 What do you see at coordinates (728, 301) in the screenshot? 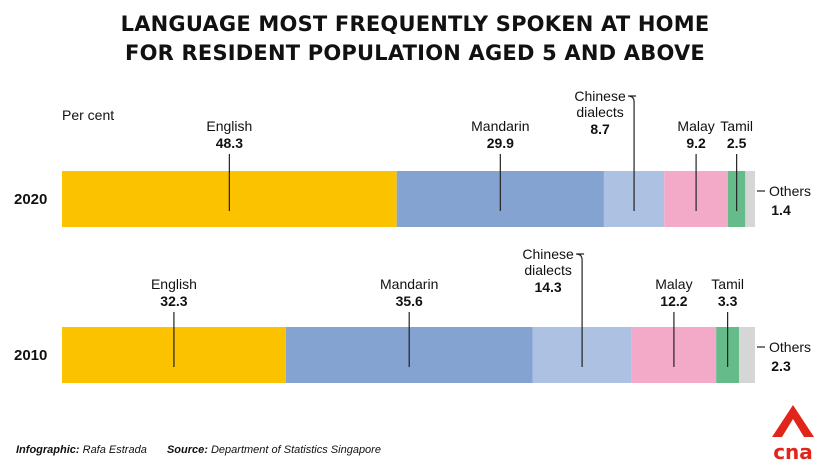
I see `value-label-tamil-2010: 3.3` at bounding box center [728, 301].